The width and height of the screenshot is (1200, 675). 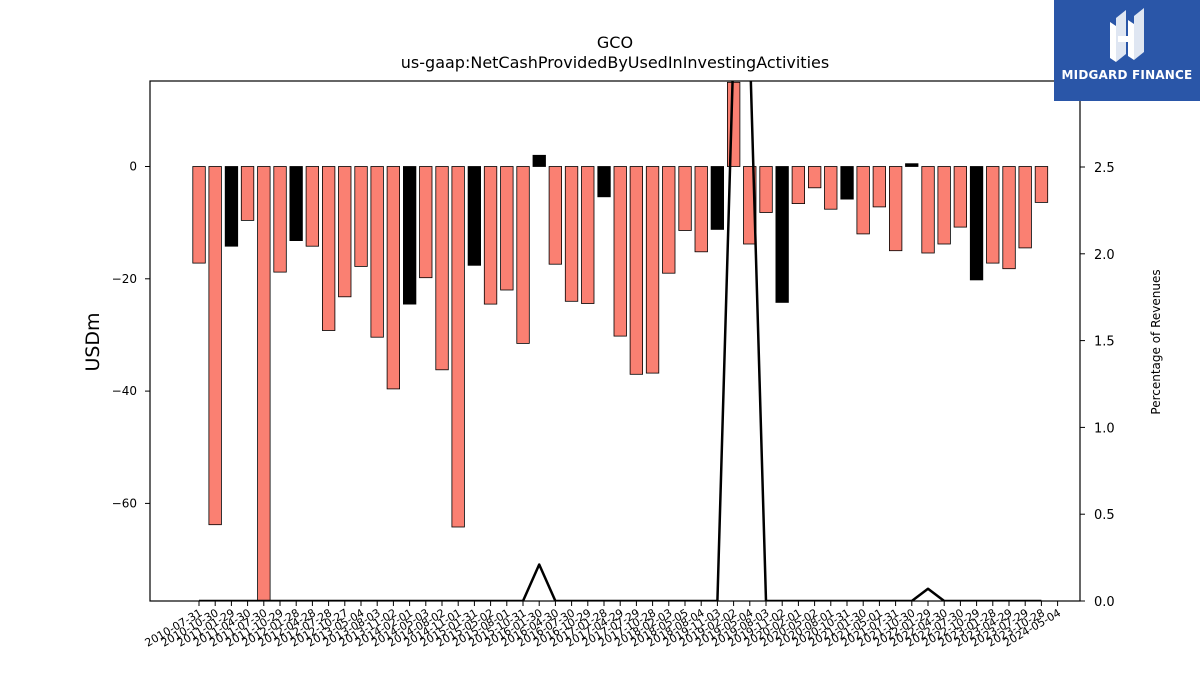 What do you see at coordinates (124, 391) in the screenshot?
I see `y-tick-label: −40` at bounding box center [124, 391].